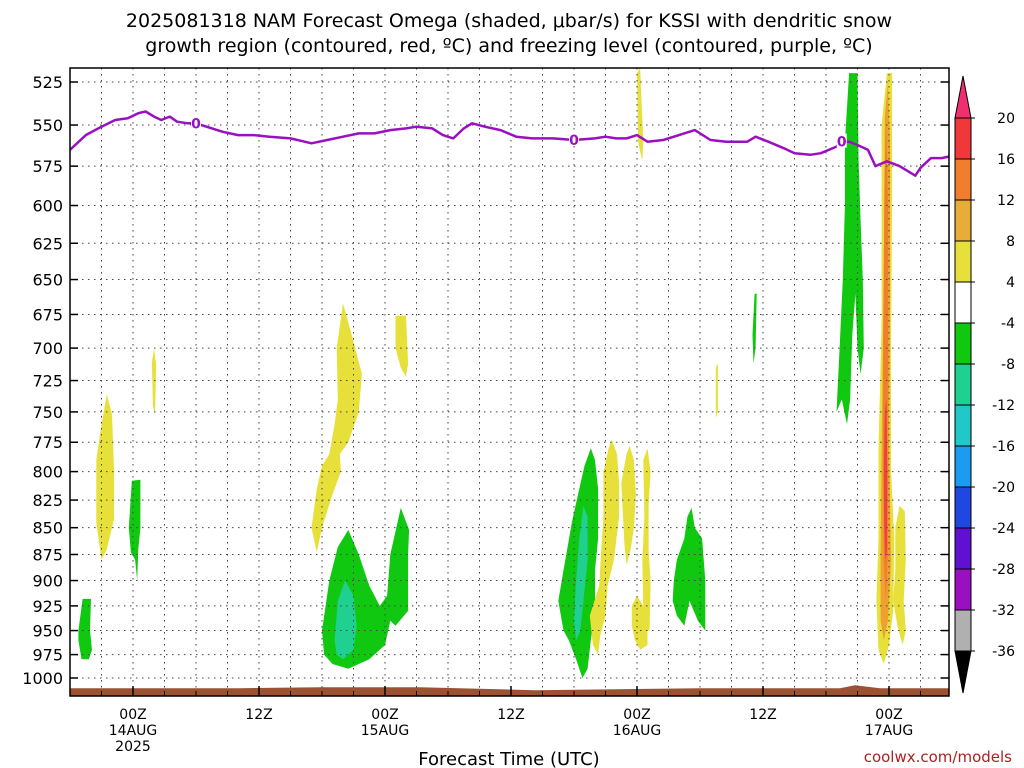  Describe the element at coordinates (385, 731) in the screenshot. I see `x-tick-date: 15AUG` at that location.